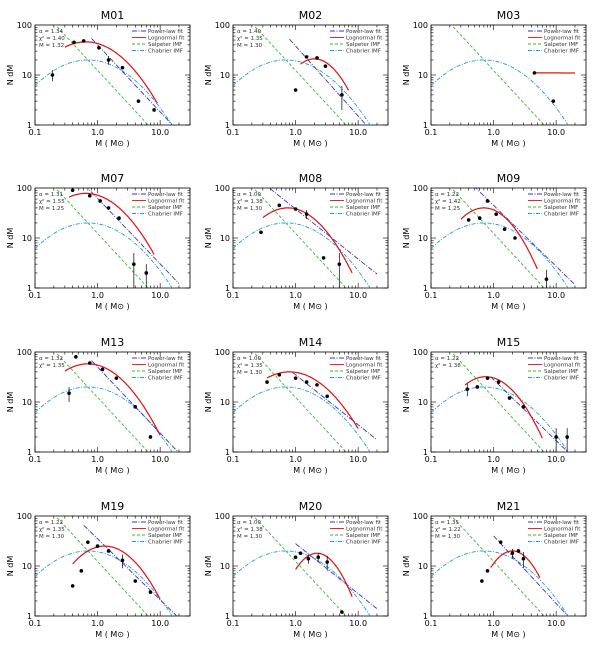 This screenshot has height=666, width=600. I want to click on fit-statistic: M = 1.32, so click(51, 46).